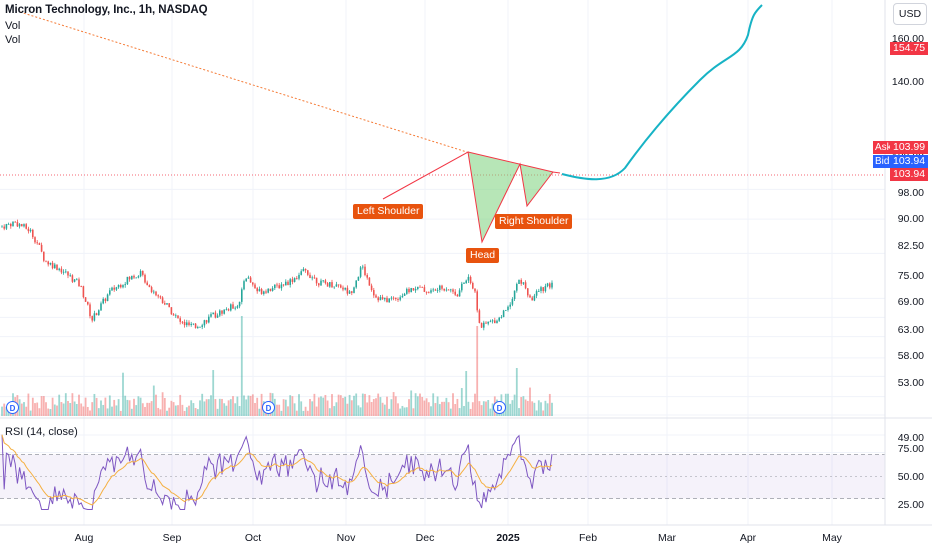 Image resolution: width=932 pixels, height=550 pixels. Describe the element at coordinates (883, 147) in the screenshot. I see `ask-label: Ask` at that location.